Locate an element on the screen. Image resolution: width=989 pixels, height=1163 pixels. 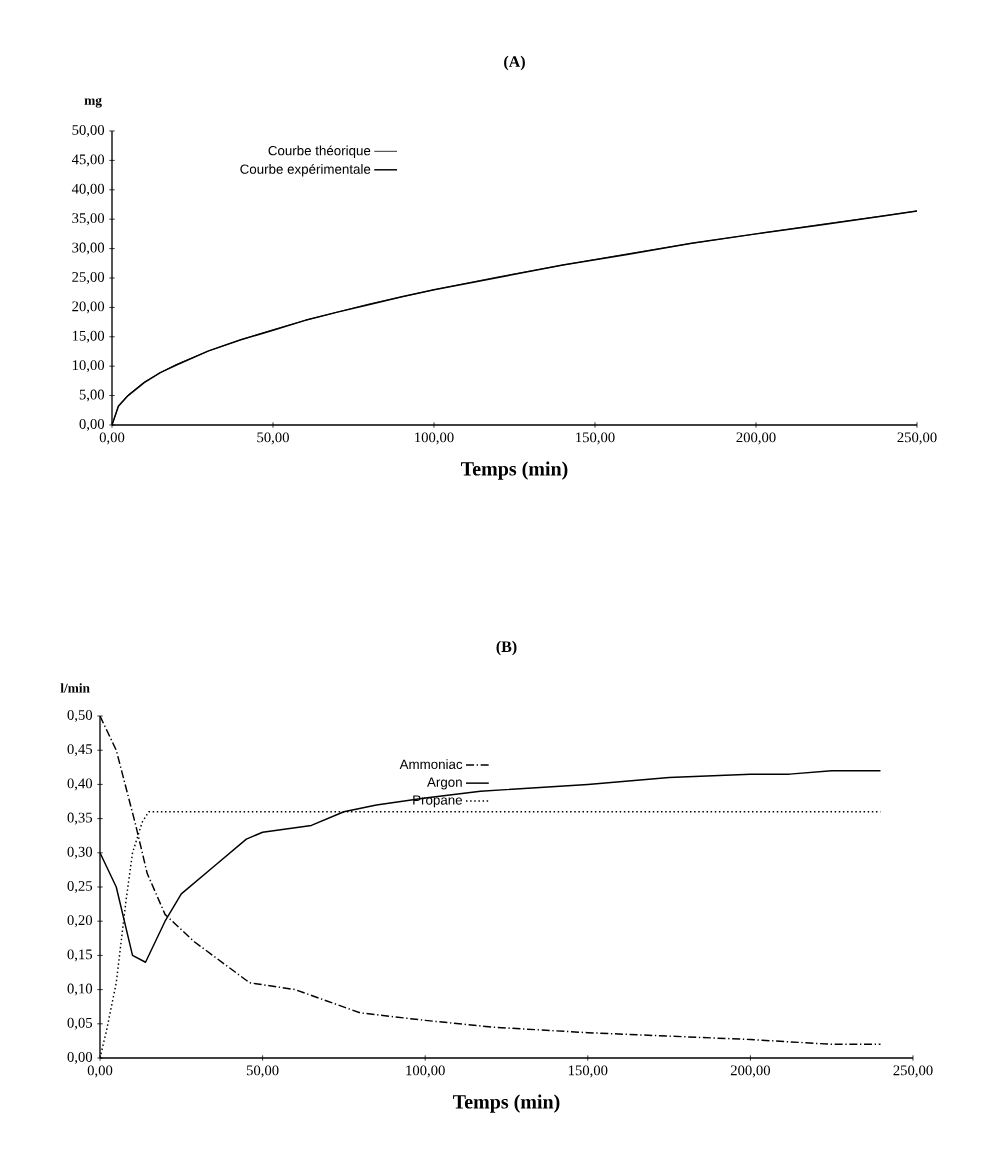
legend-label: Courbe expérimentale is located at coordinates (305, 170).